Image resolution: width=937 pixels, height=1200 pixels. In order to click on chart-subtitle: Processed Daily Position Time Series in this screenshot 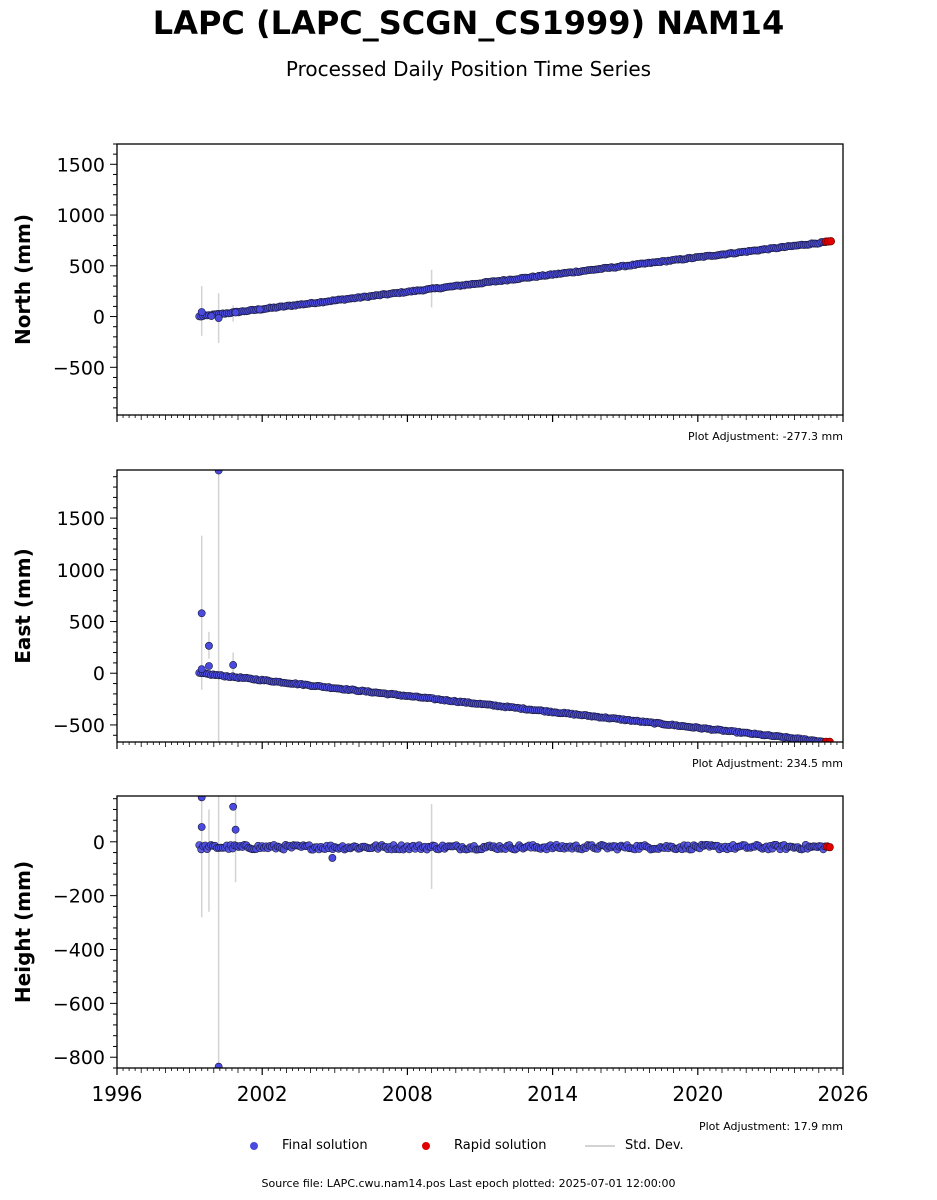, I will do `click(468, 69)`.